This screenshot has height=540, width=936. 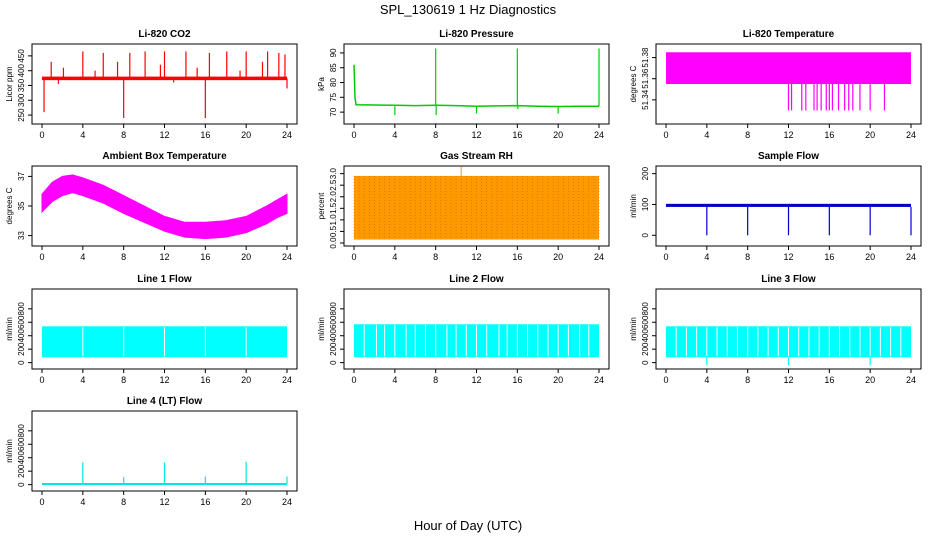 I want to click on y-axis-label: percent, so click(x=321, y=205).